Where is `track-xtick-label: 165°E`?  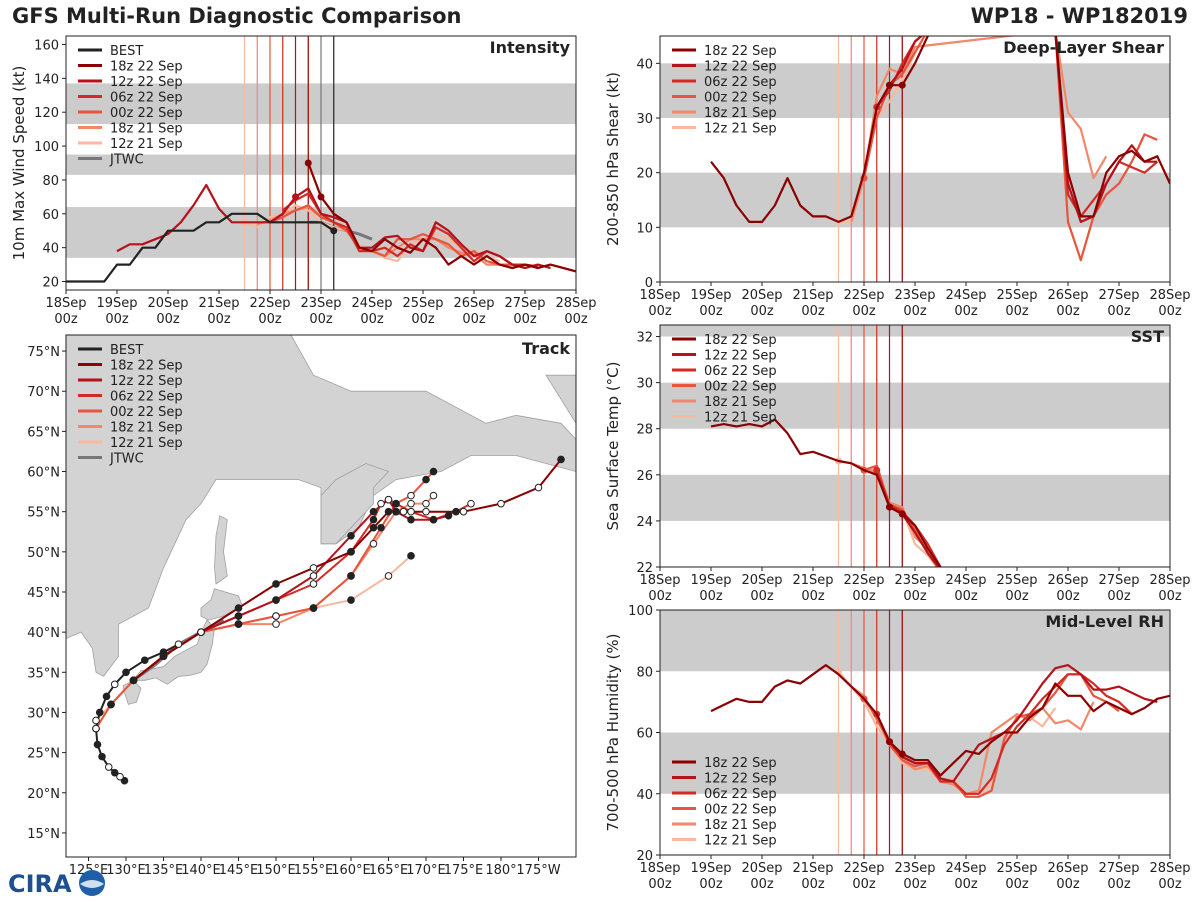
track-xtick-label: 165°E is located at coordinates (389, 870).